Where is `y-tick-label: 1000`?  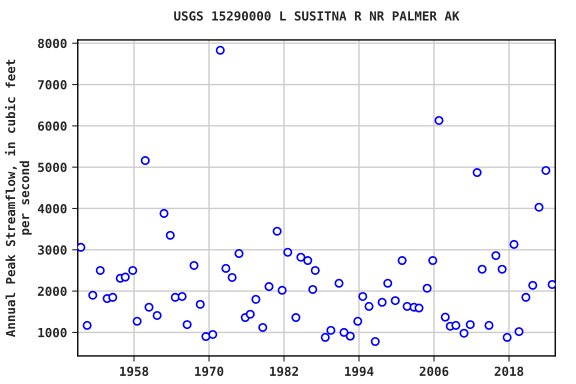 y-tick-label: 1000 is located at coordinates (52, 333).